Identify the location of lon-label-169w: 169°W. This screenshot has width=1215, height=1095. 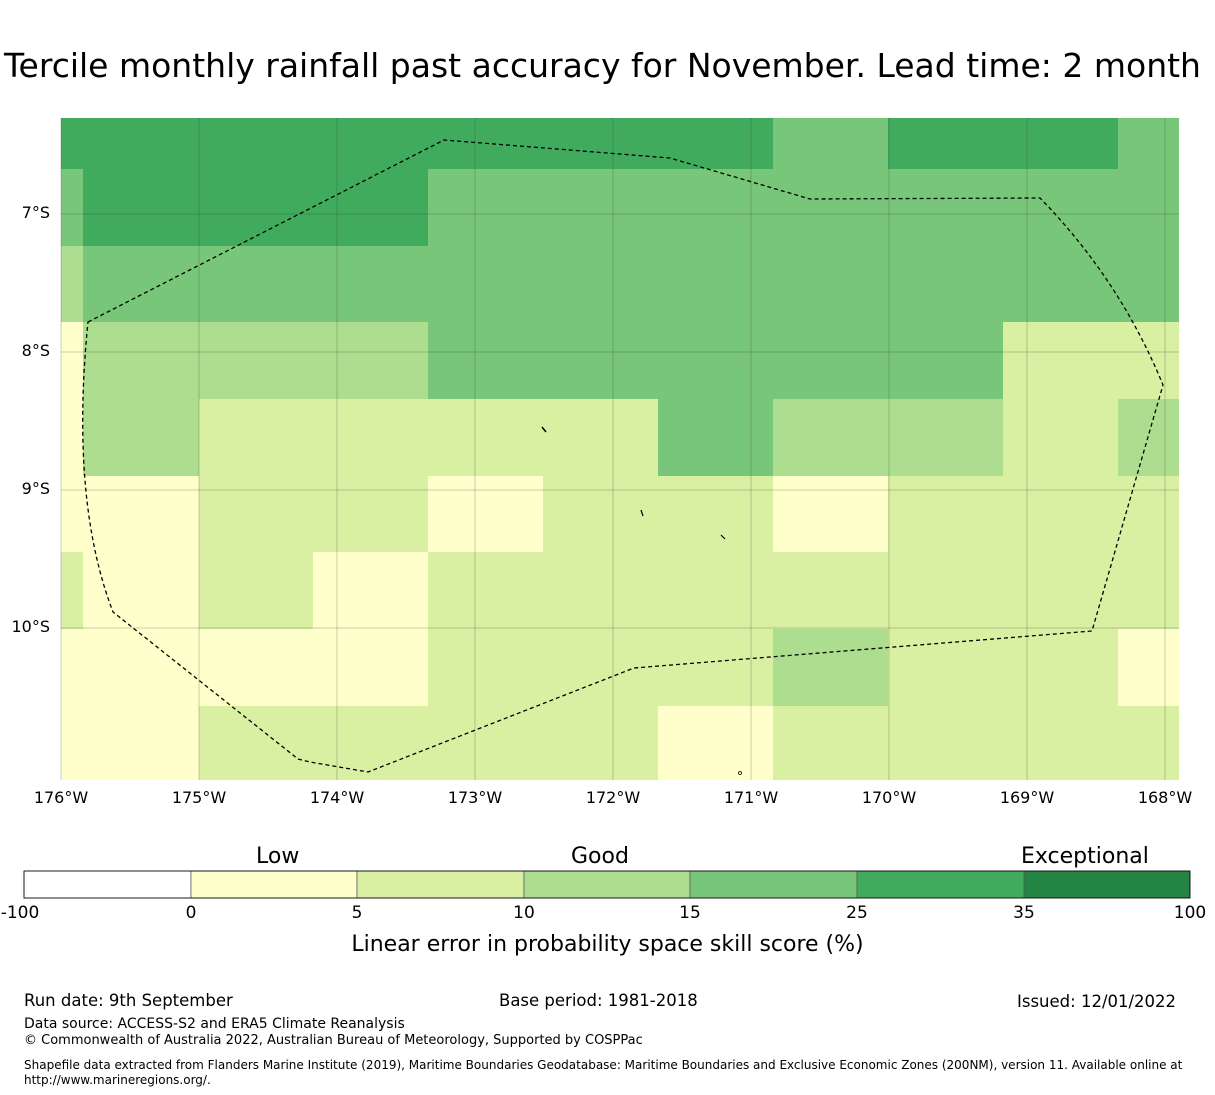
(1027, 797).